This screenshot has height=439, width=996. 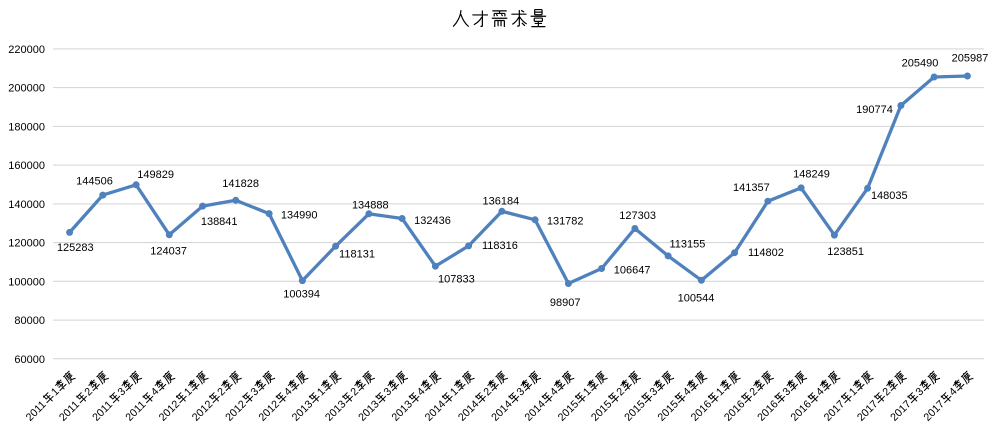 What do you see at coordinates (75, 248) in the screenshot?
I see `svg-text: 125283` at bounding box center [75, 248].